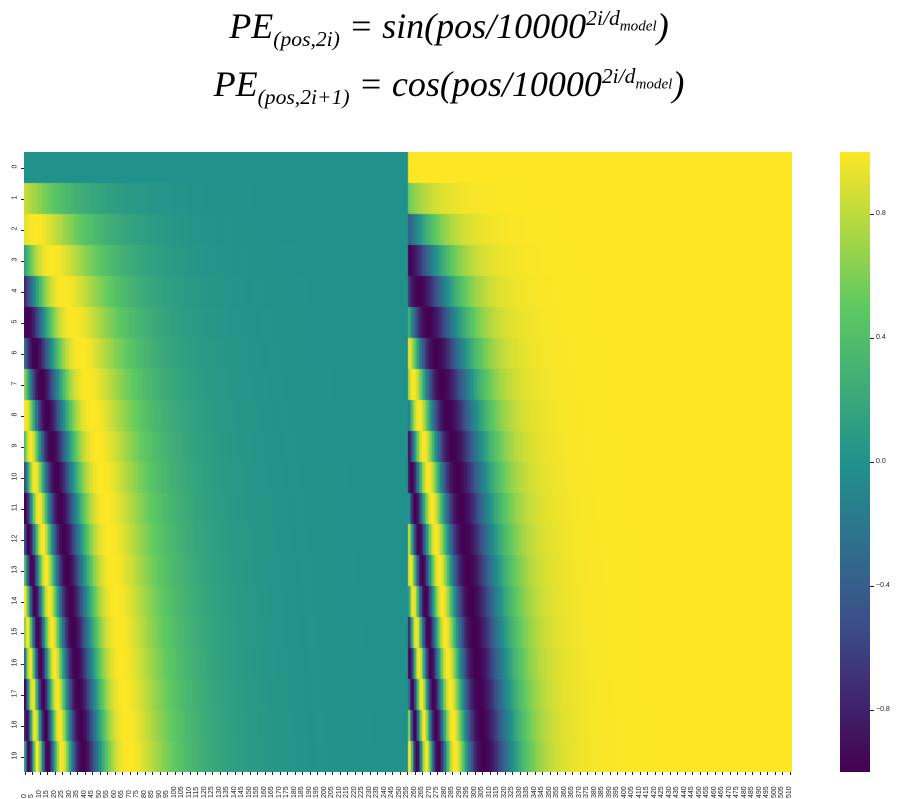  Describe the element at coordinates (452, 792) in the screenshot. I see `x-tick-label: 285` at that location.